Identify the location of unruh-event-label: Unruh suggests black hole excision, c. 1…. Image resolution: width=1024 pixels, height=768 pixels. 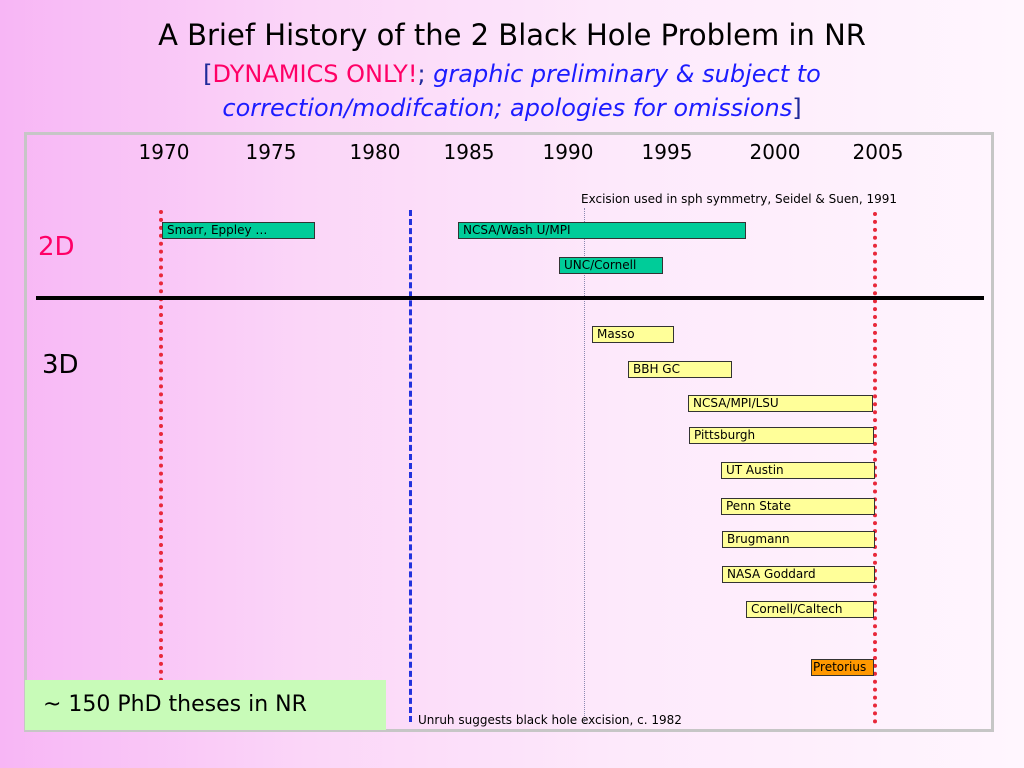
(550, 720).